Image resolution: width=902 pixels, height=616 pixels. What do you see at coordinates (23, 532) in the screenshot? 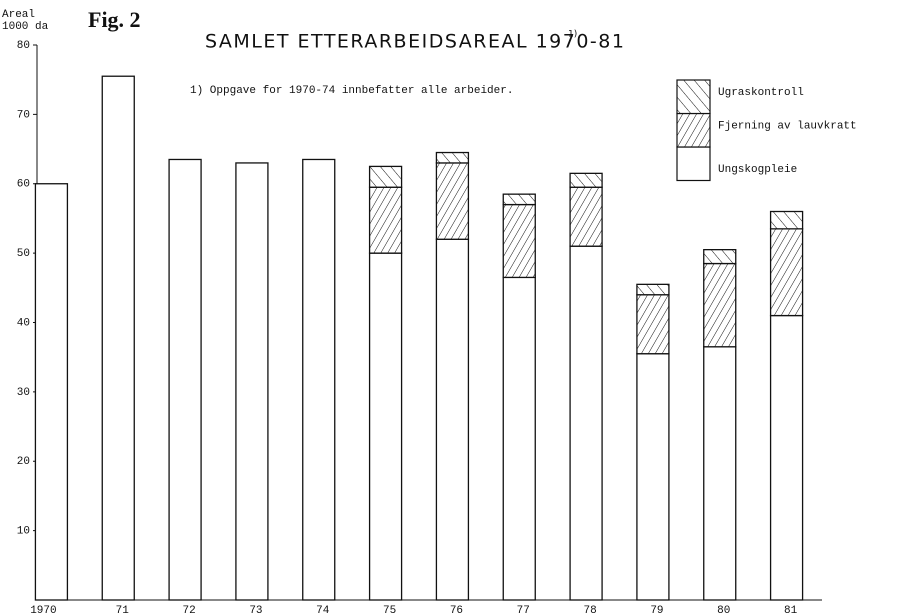
I see `y-tick-label: 10` at bounding box center [23, 532].